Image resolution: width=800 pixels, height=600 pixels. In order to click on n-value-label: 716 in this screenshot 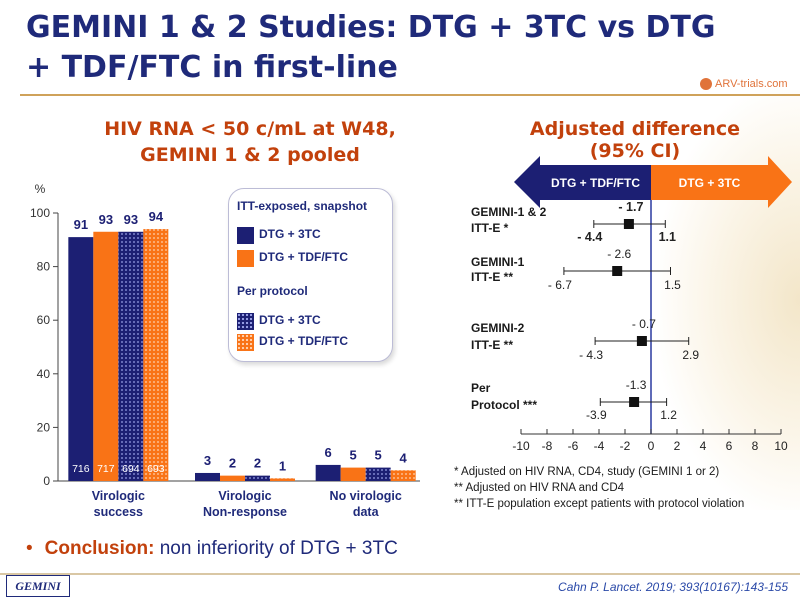, I will do `click(81, 469)`.